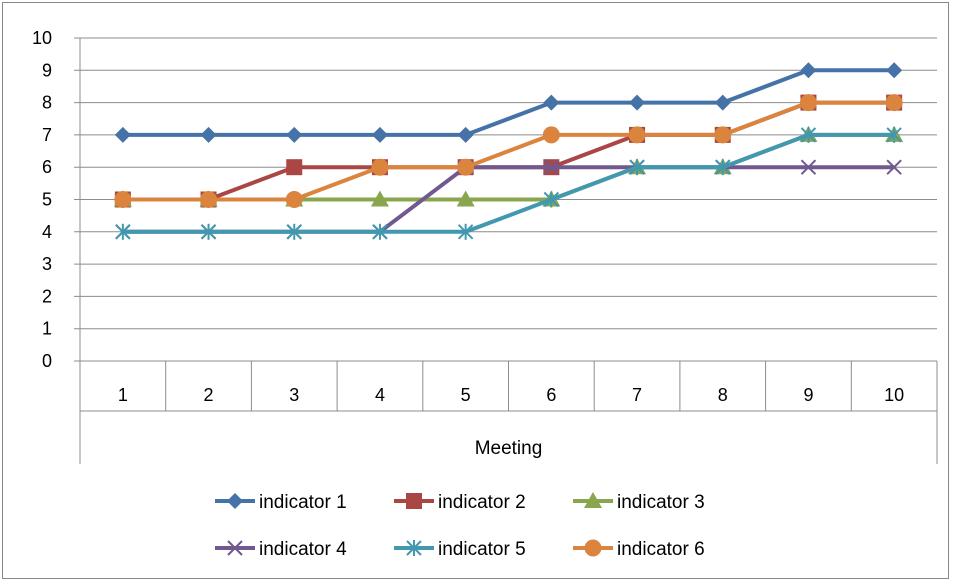 Image resolution: width=953 pixels, height=583 pixels. Describe the element at coordinates (47, 361) in the screenshot. I see `y-tick-label: 0` at that location.